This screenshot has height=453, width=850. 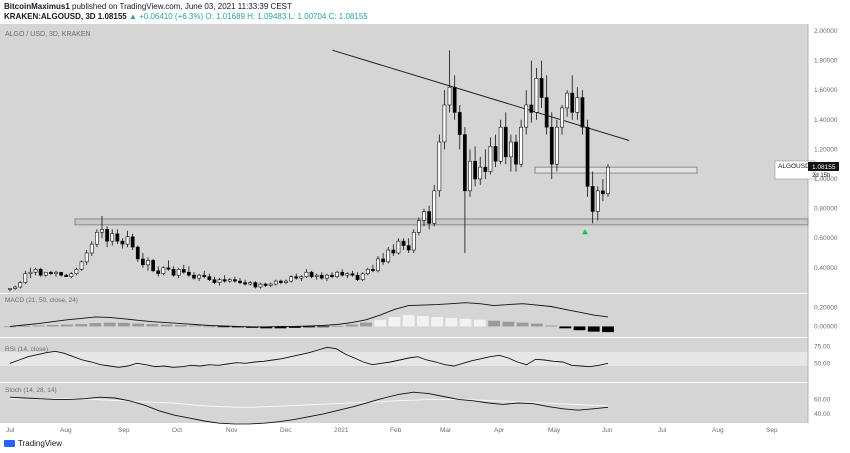 I want to click on macd-line, so click(x=309, y=315).